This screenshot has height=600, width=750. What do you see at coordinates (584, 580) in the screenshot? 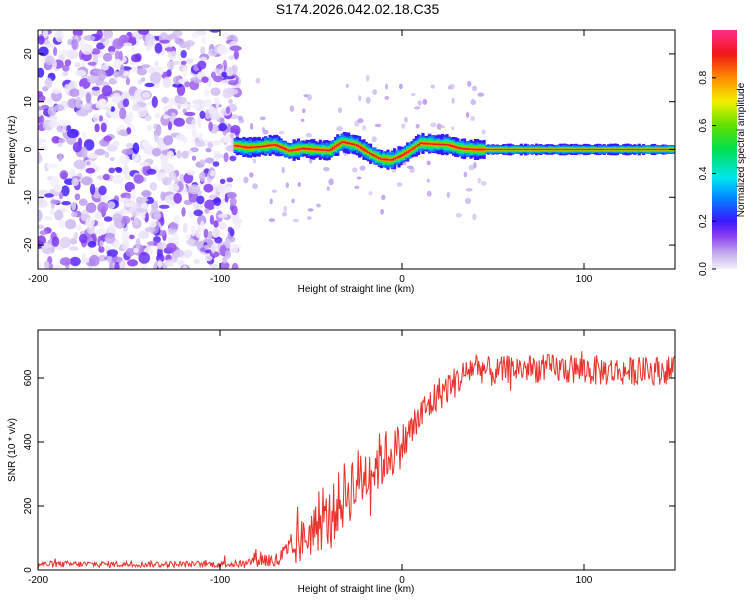
I see `snr-xtick-label: 100` at bounding box center [584, 580].